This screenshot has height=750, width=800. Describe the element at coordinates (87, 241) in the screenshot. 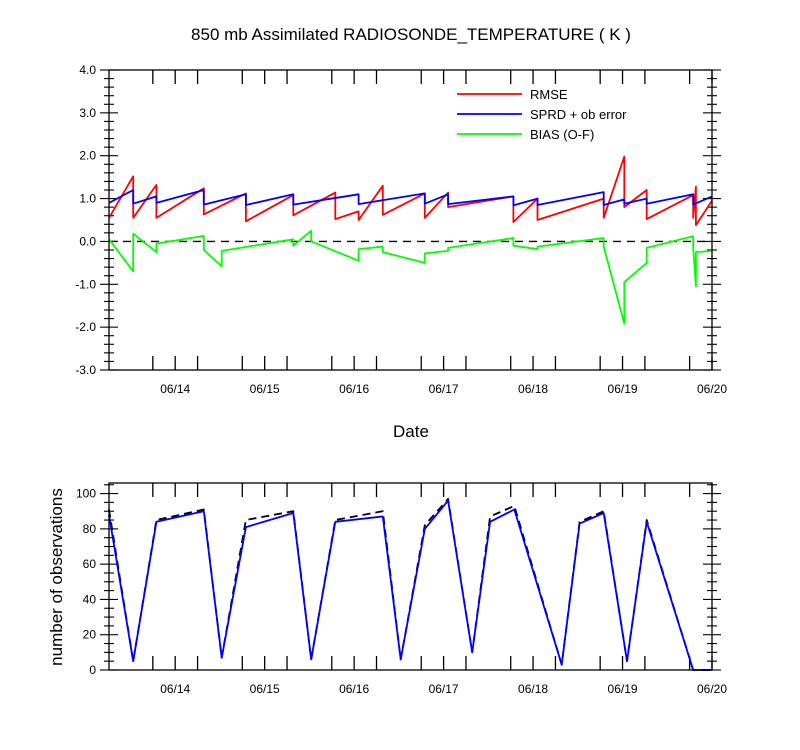

I see `y-tick-label: 0.0` at that location.